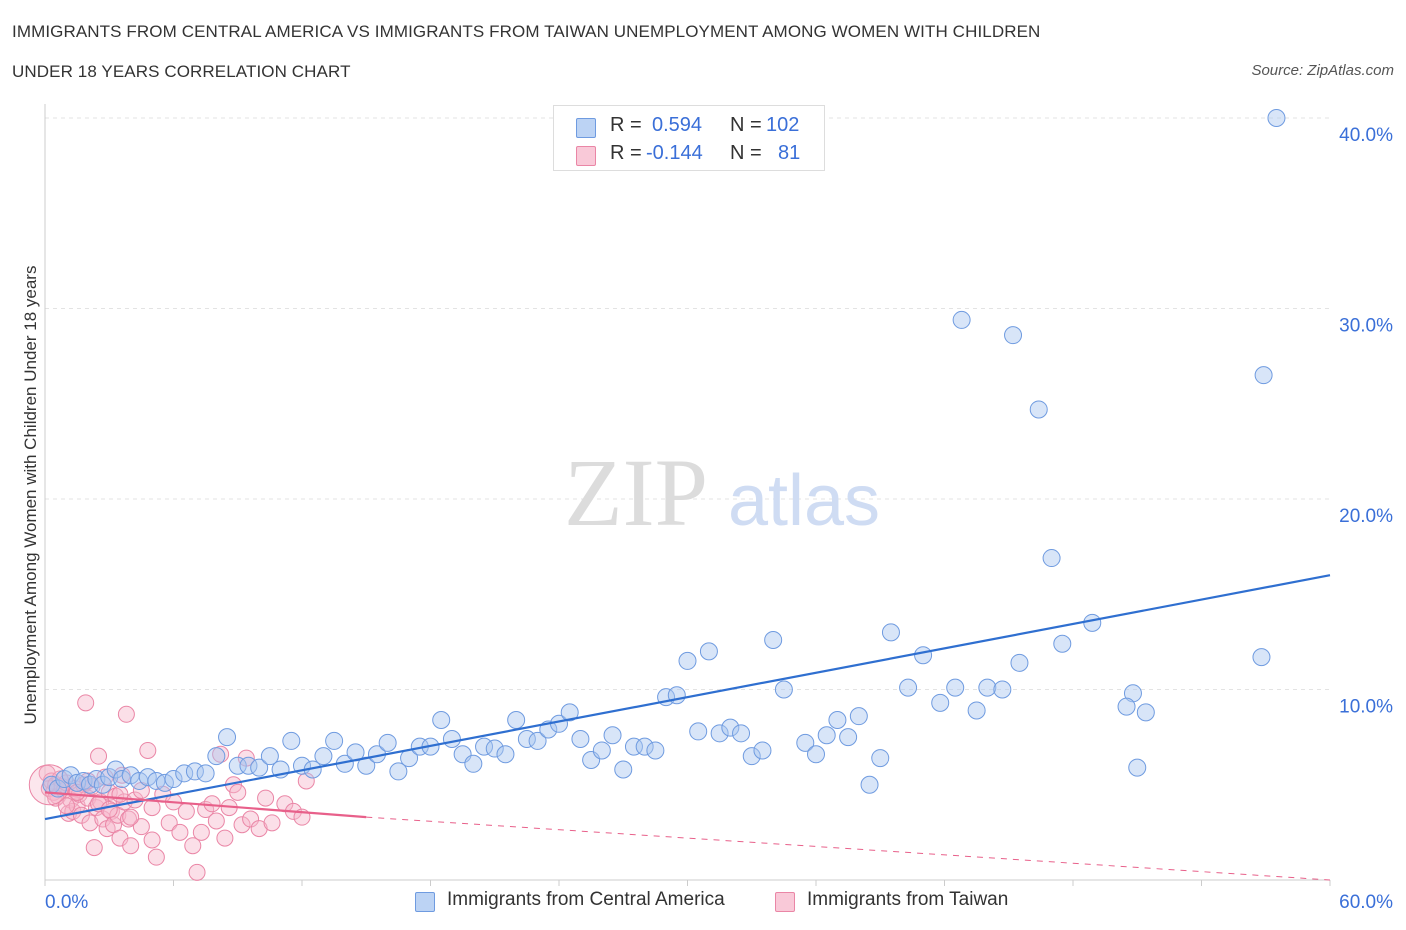 The width and height of the screenshot is (1406, 930). What do you see at coordinates (908, 899) in the screenshot?
I see `bottom-legend-label: Immigrants from Taiwan` at bounding box center [908, 899].